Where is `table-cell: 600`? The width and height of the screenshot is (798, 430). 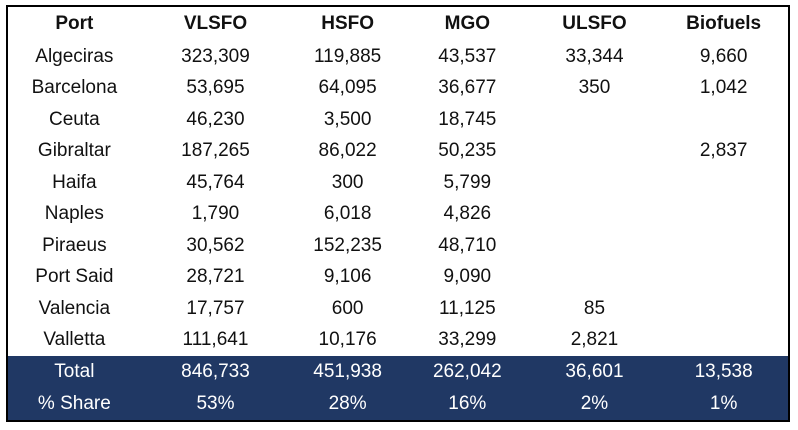 table-cell: 600 is located at coordinates (347, 308).